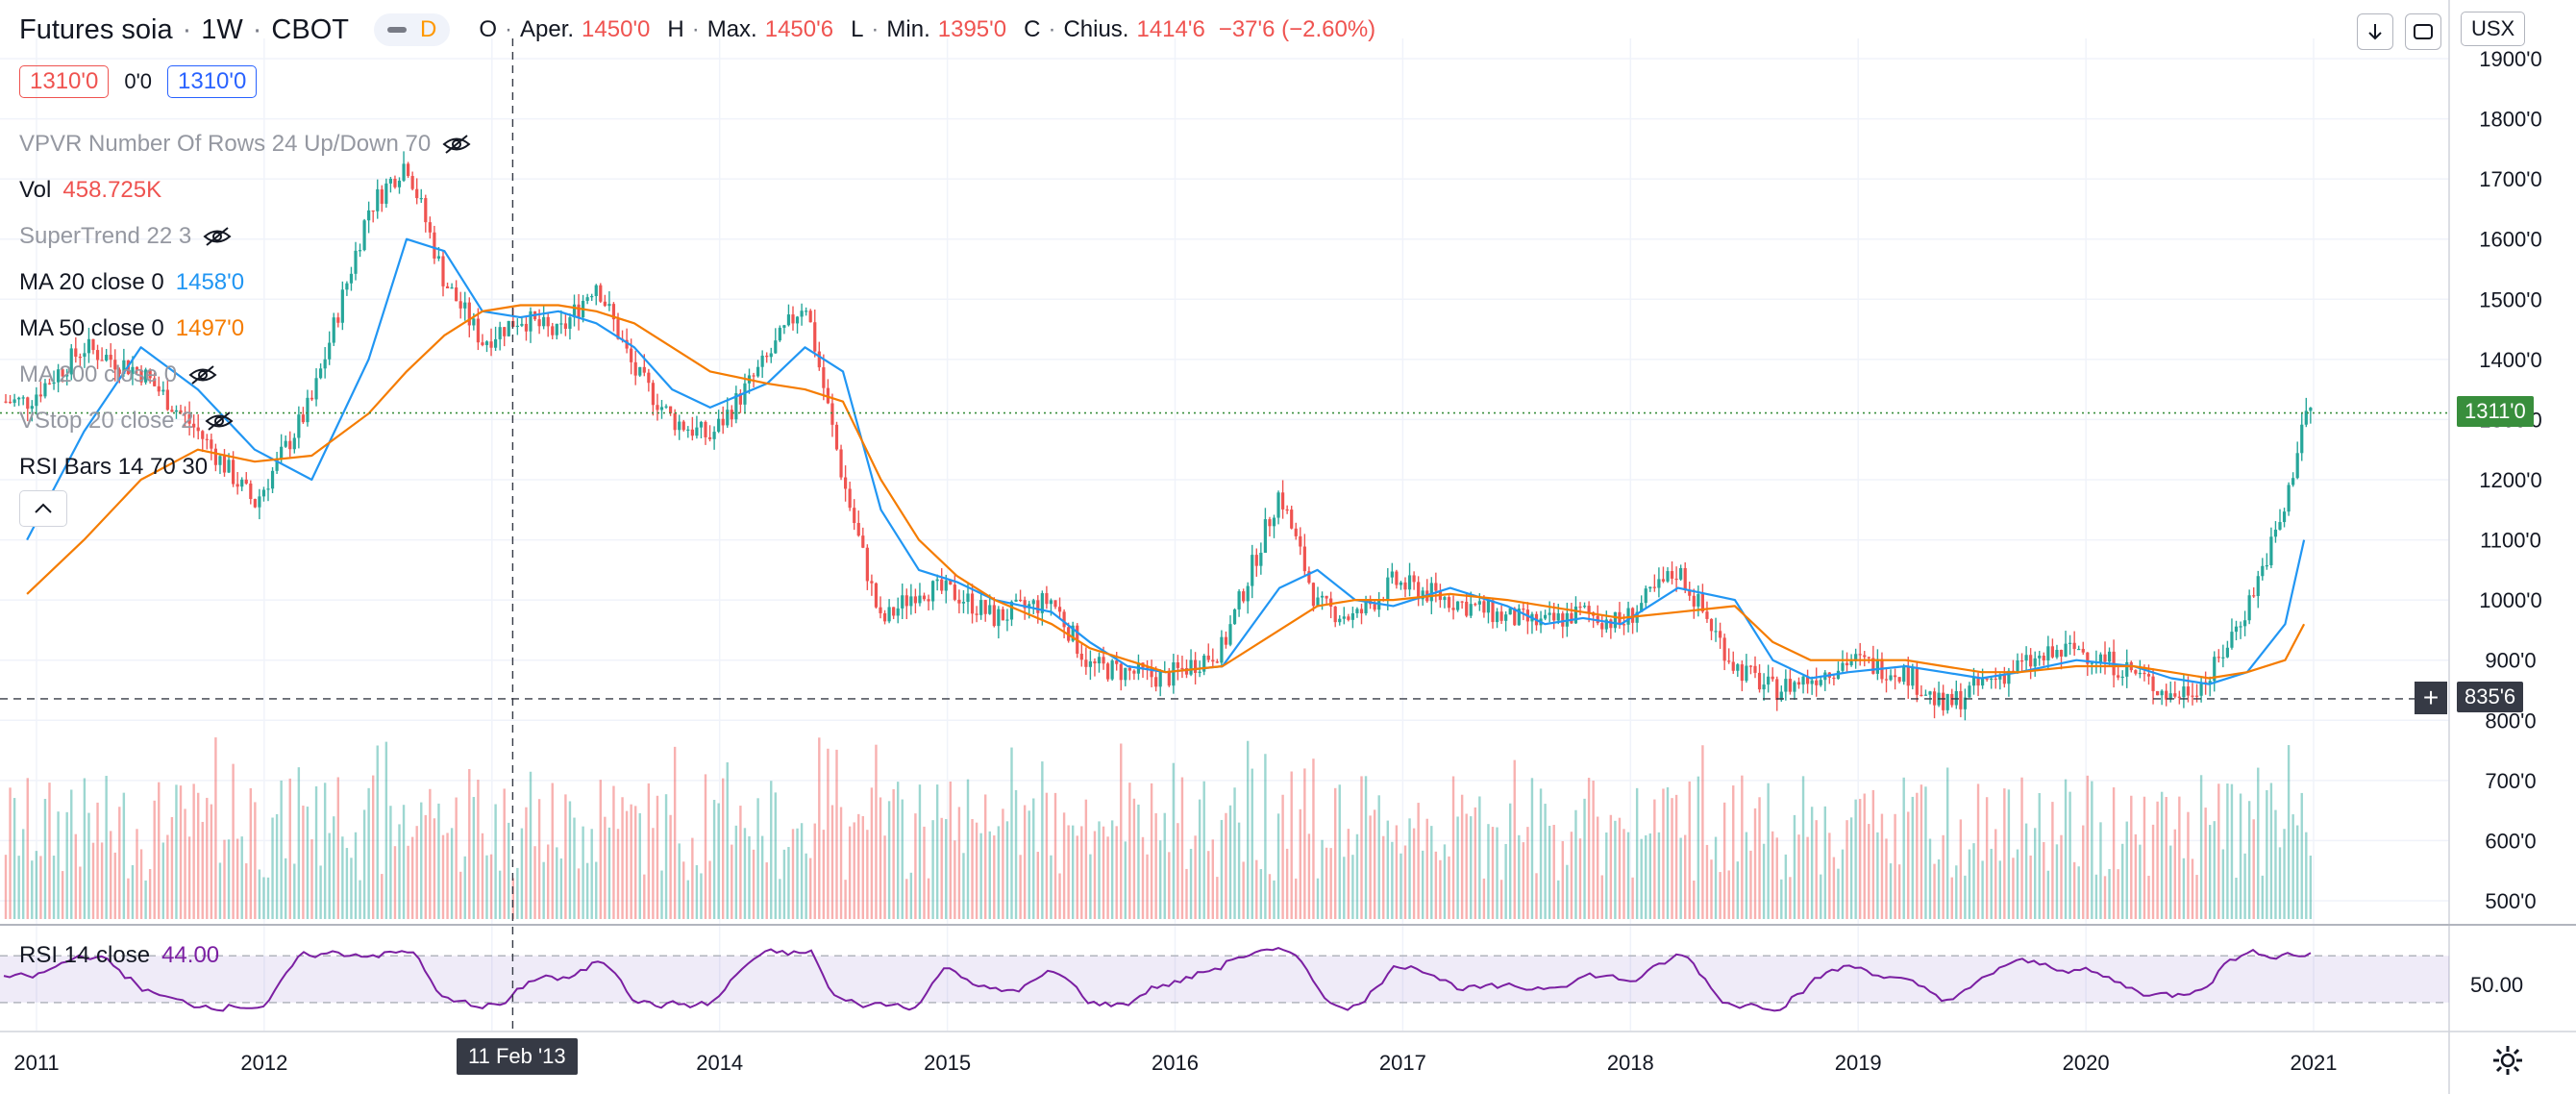 The height and width of the screenshot is (1094, 2576). Describe the element at coordinates (2375, 31) in the screenshot. I see `scroll-down-button` at that location.